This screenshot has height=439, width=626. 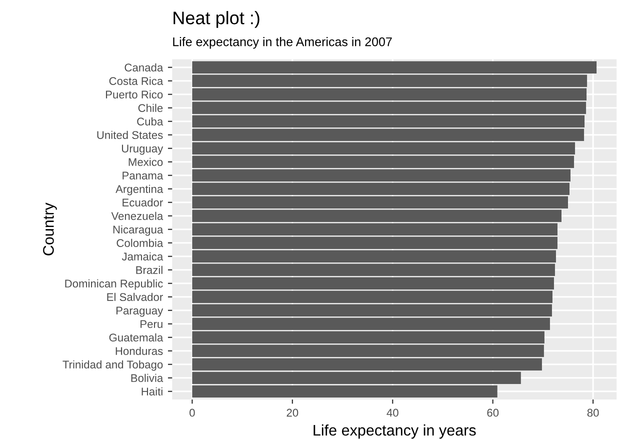 I want to click on y-tick-label: Puerto Rico, so click(x=134, y=94).